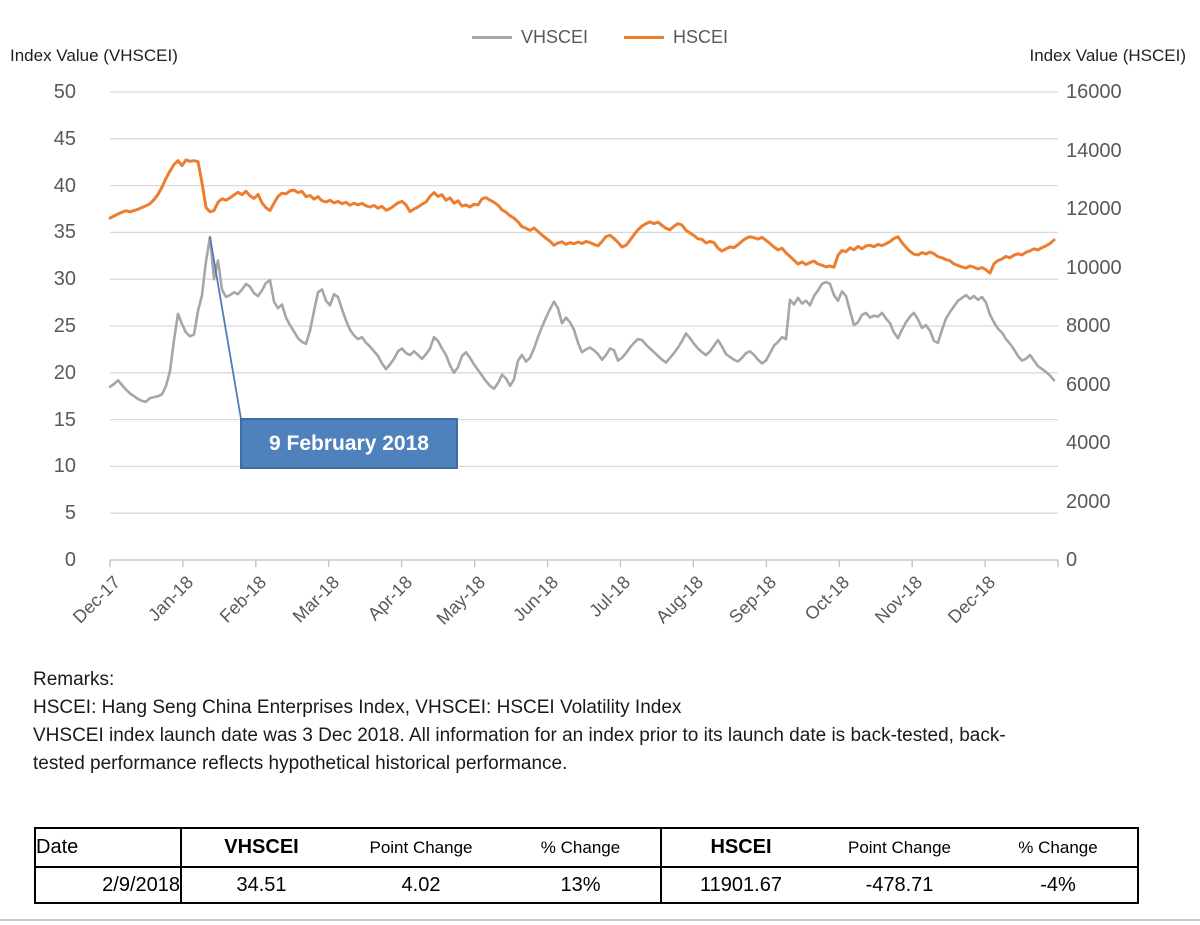 The width and height of the screenshot is (1200, 925). I want to click on annotation-label: 9 February 2018, so click(349, 443).